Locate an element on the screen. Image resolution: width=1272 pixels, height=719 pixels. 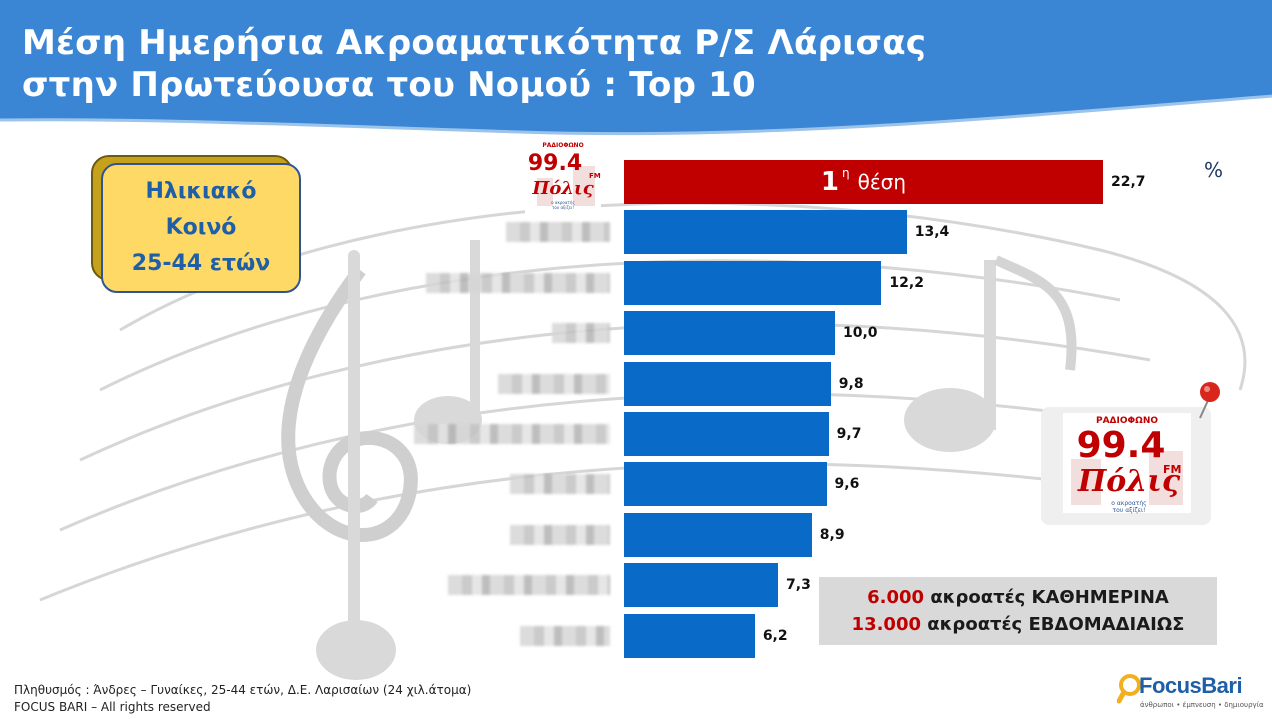
audience-line-3: 25-44 ετών is located at coordinates (201, 263).